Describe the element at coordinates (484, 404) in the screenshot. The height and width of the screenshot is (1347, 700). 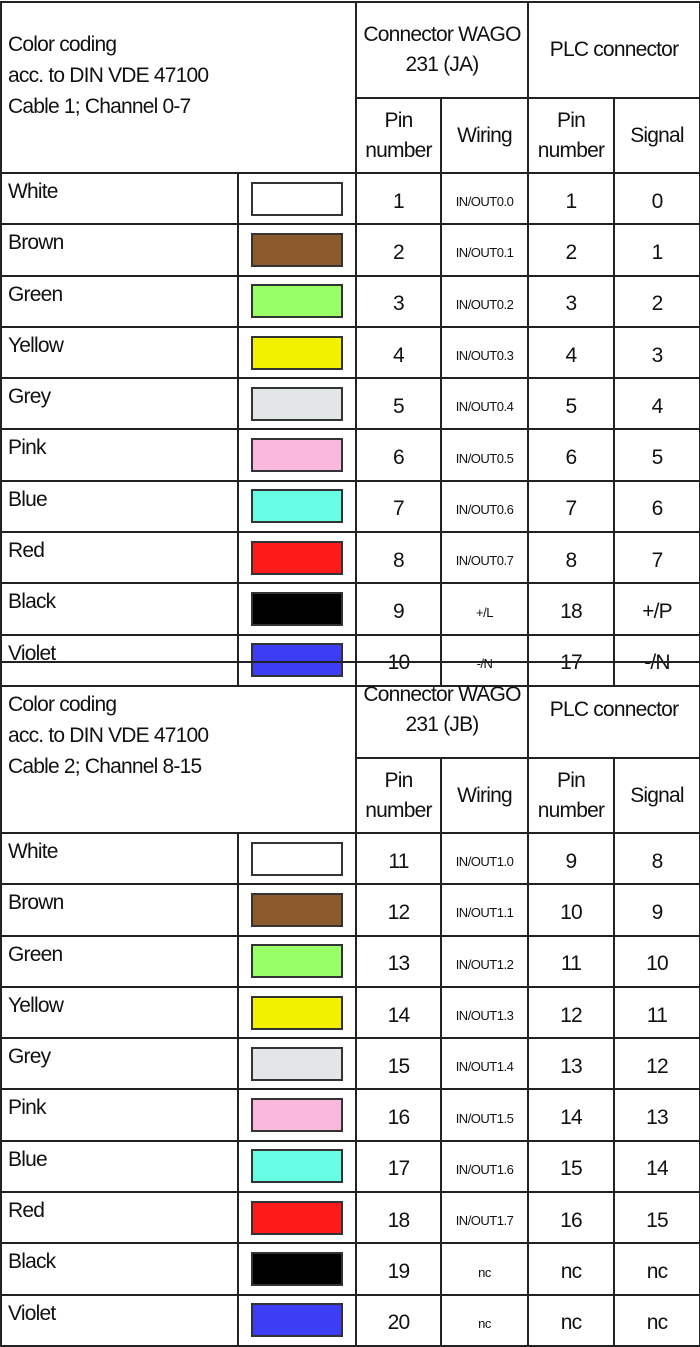
I see `wiring: IN/OUT0.4` at that location.